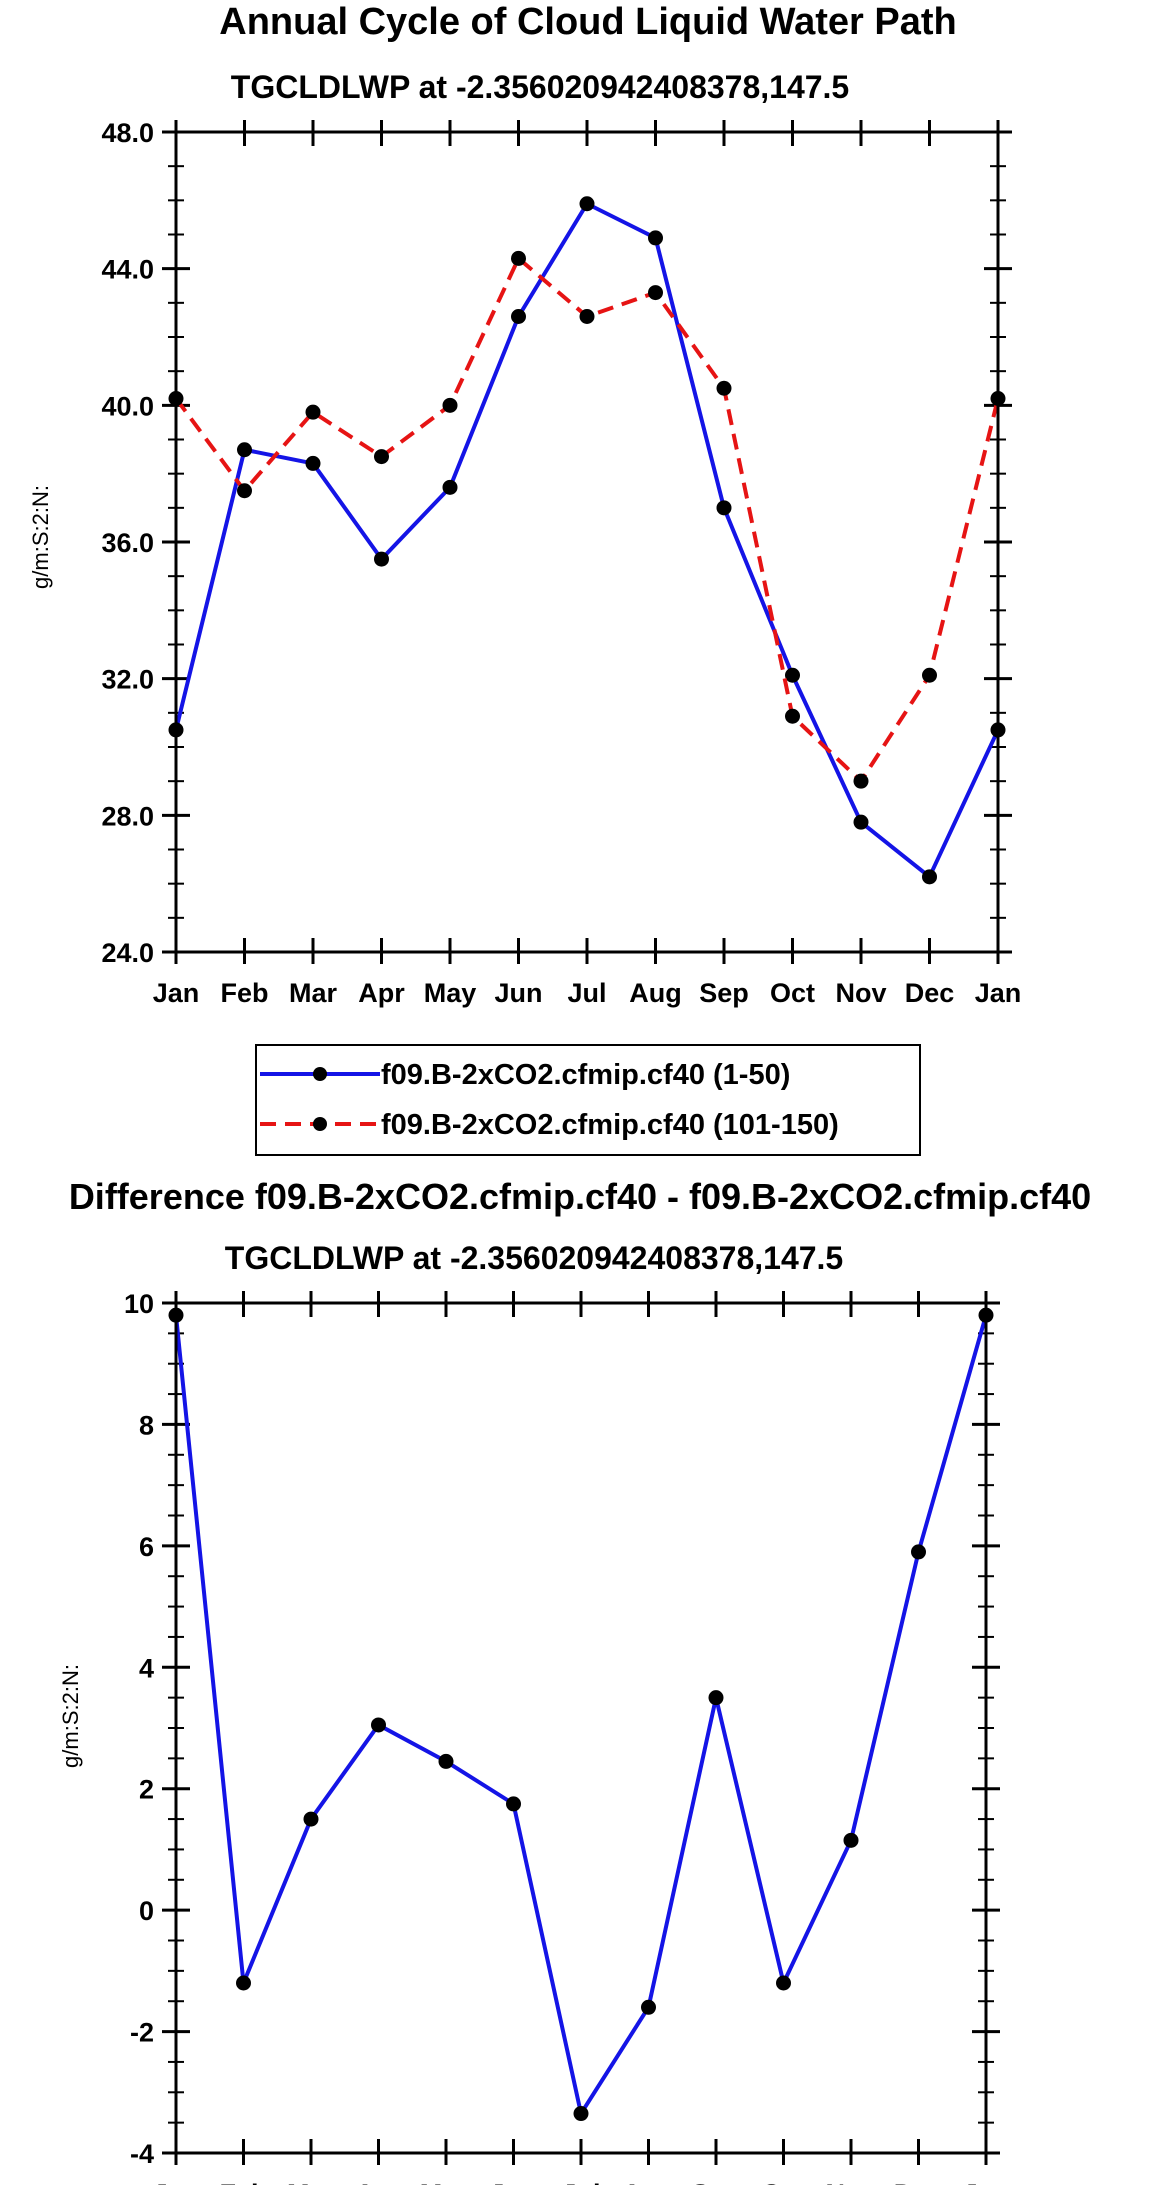 This screenshot has width=1161, height=2185. I want to click on legend-box, so click(588, 1100).